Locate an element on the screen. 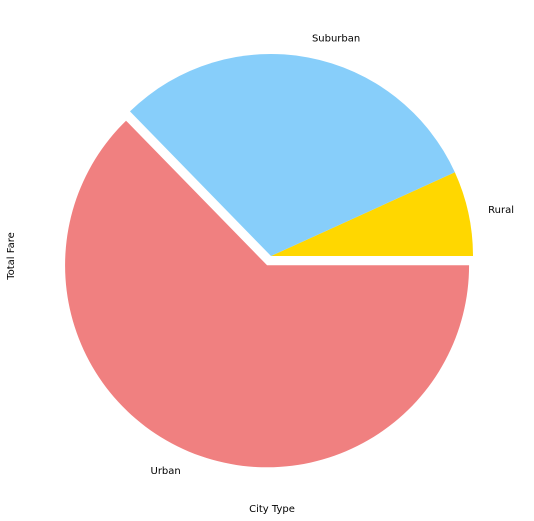  slice-label-rural: Rural is located at coordinates (501, 210).